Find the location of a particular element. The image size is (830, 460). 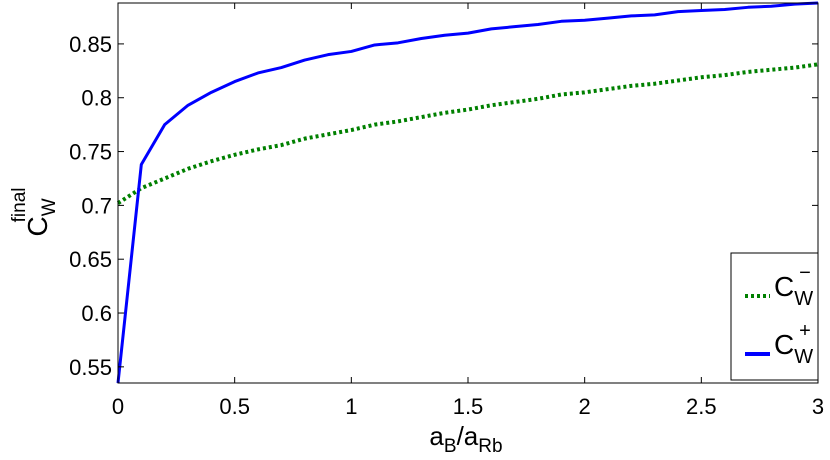

y-tick-label: 0.7 is located at coordinates (96, 205).